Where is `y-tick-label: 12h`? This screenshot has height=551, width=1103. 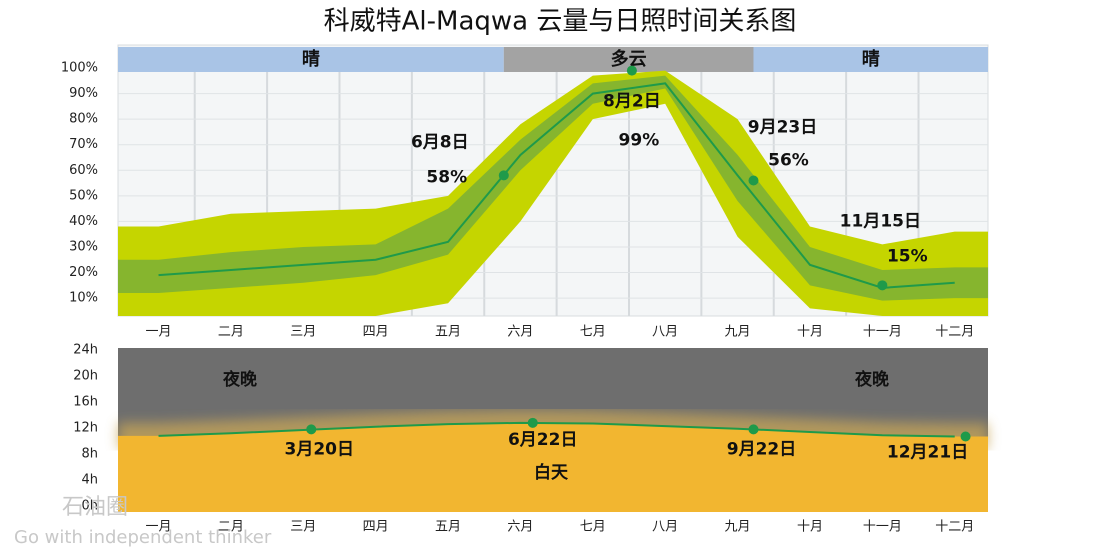
y-tick-label: 12h is located at coordinates (85, 428).